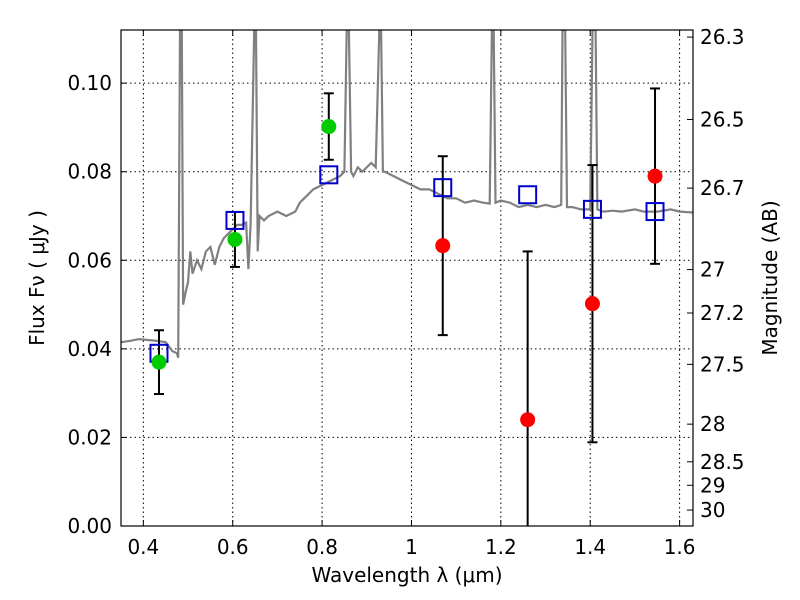  I want to click on y-tick-label: 0.00, so click(89, 526).